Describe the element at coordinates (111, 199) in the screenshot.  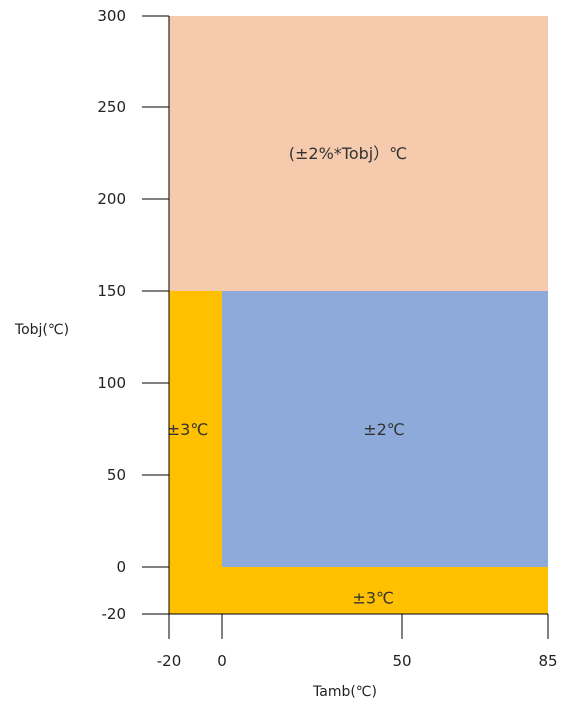
I see `y-tick-label: 200` at that location.